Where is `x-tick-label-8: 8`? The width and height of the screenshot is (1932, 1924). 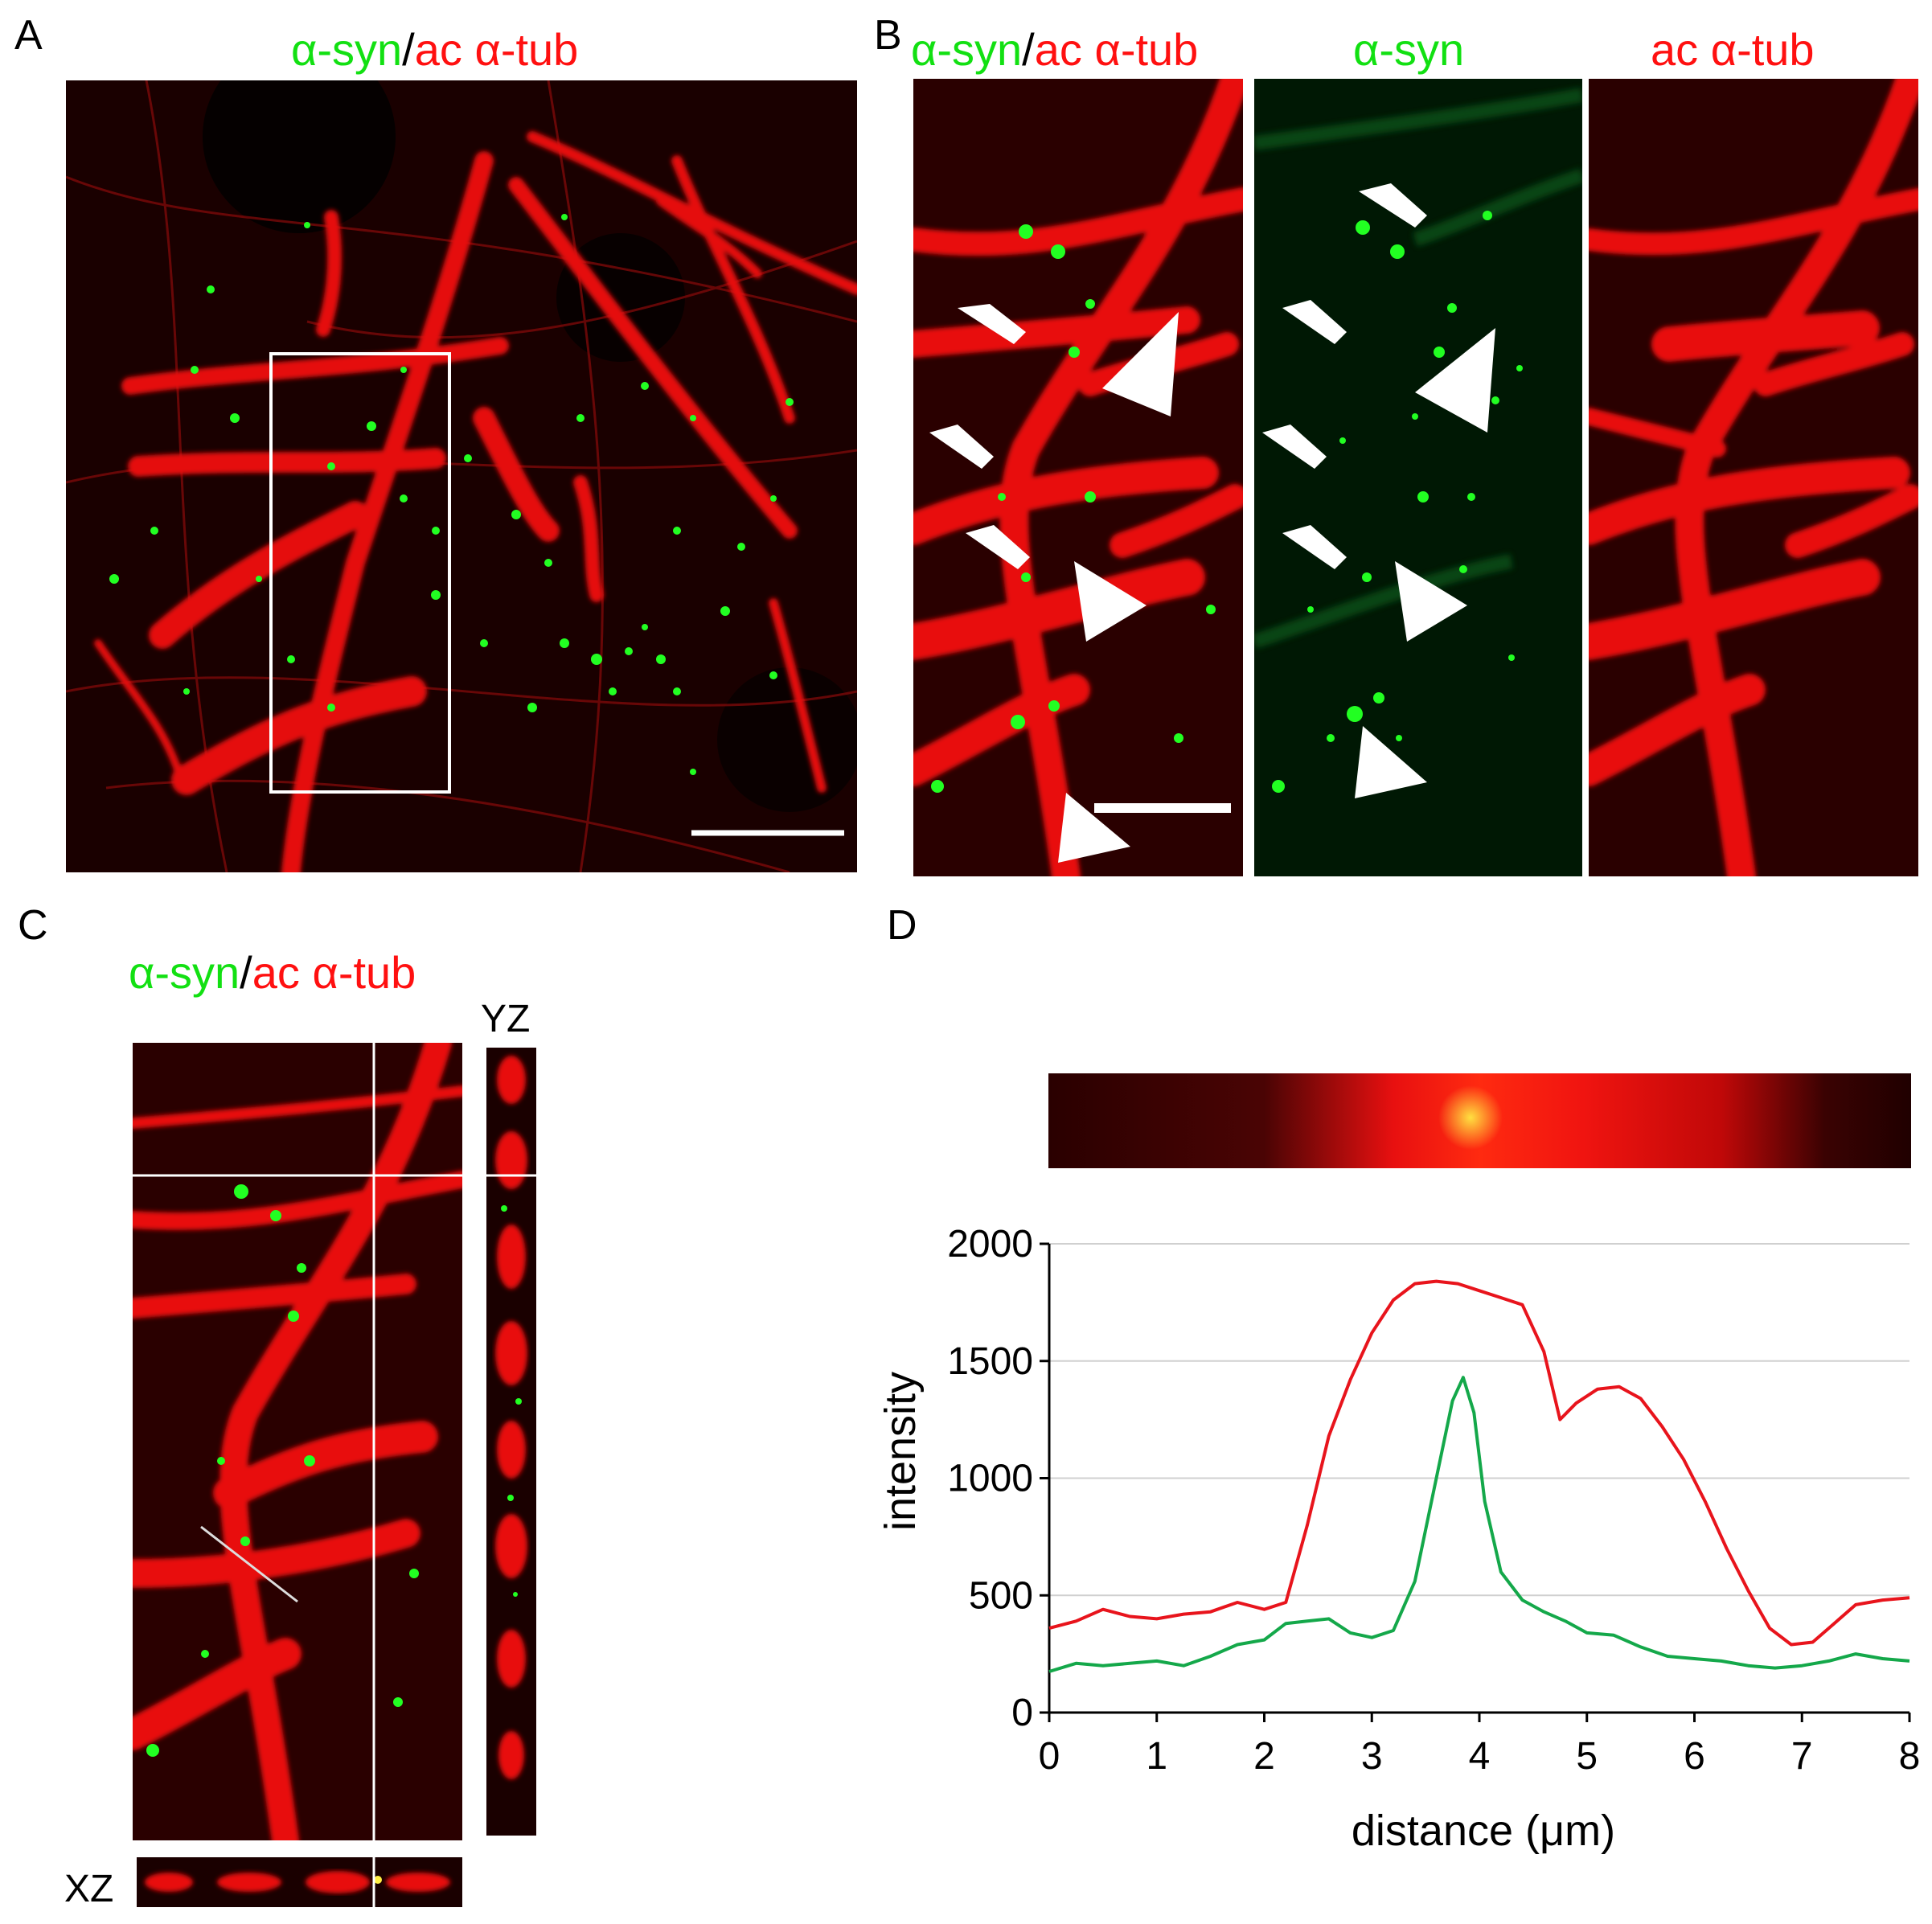 x-tick-label-8: 8 is located at coordinates (1910, 1756).